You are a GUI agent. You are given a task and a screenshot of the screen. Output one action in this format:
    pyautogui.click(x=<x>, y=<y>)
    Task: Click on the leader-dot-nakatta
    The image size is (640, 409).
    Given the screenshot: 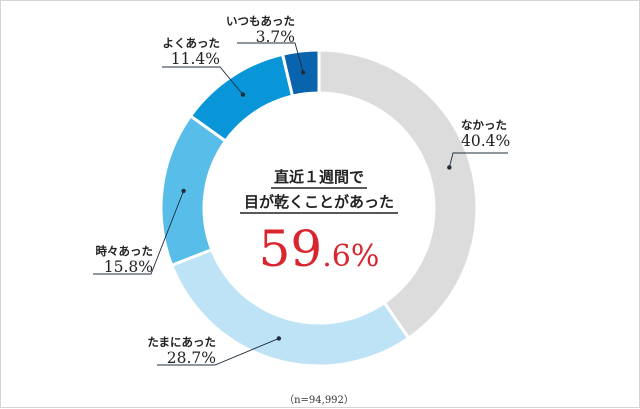 What is the action you would take?
    pyautogui.click(x=449, y=167)
    